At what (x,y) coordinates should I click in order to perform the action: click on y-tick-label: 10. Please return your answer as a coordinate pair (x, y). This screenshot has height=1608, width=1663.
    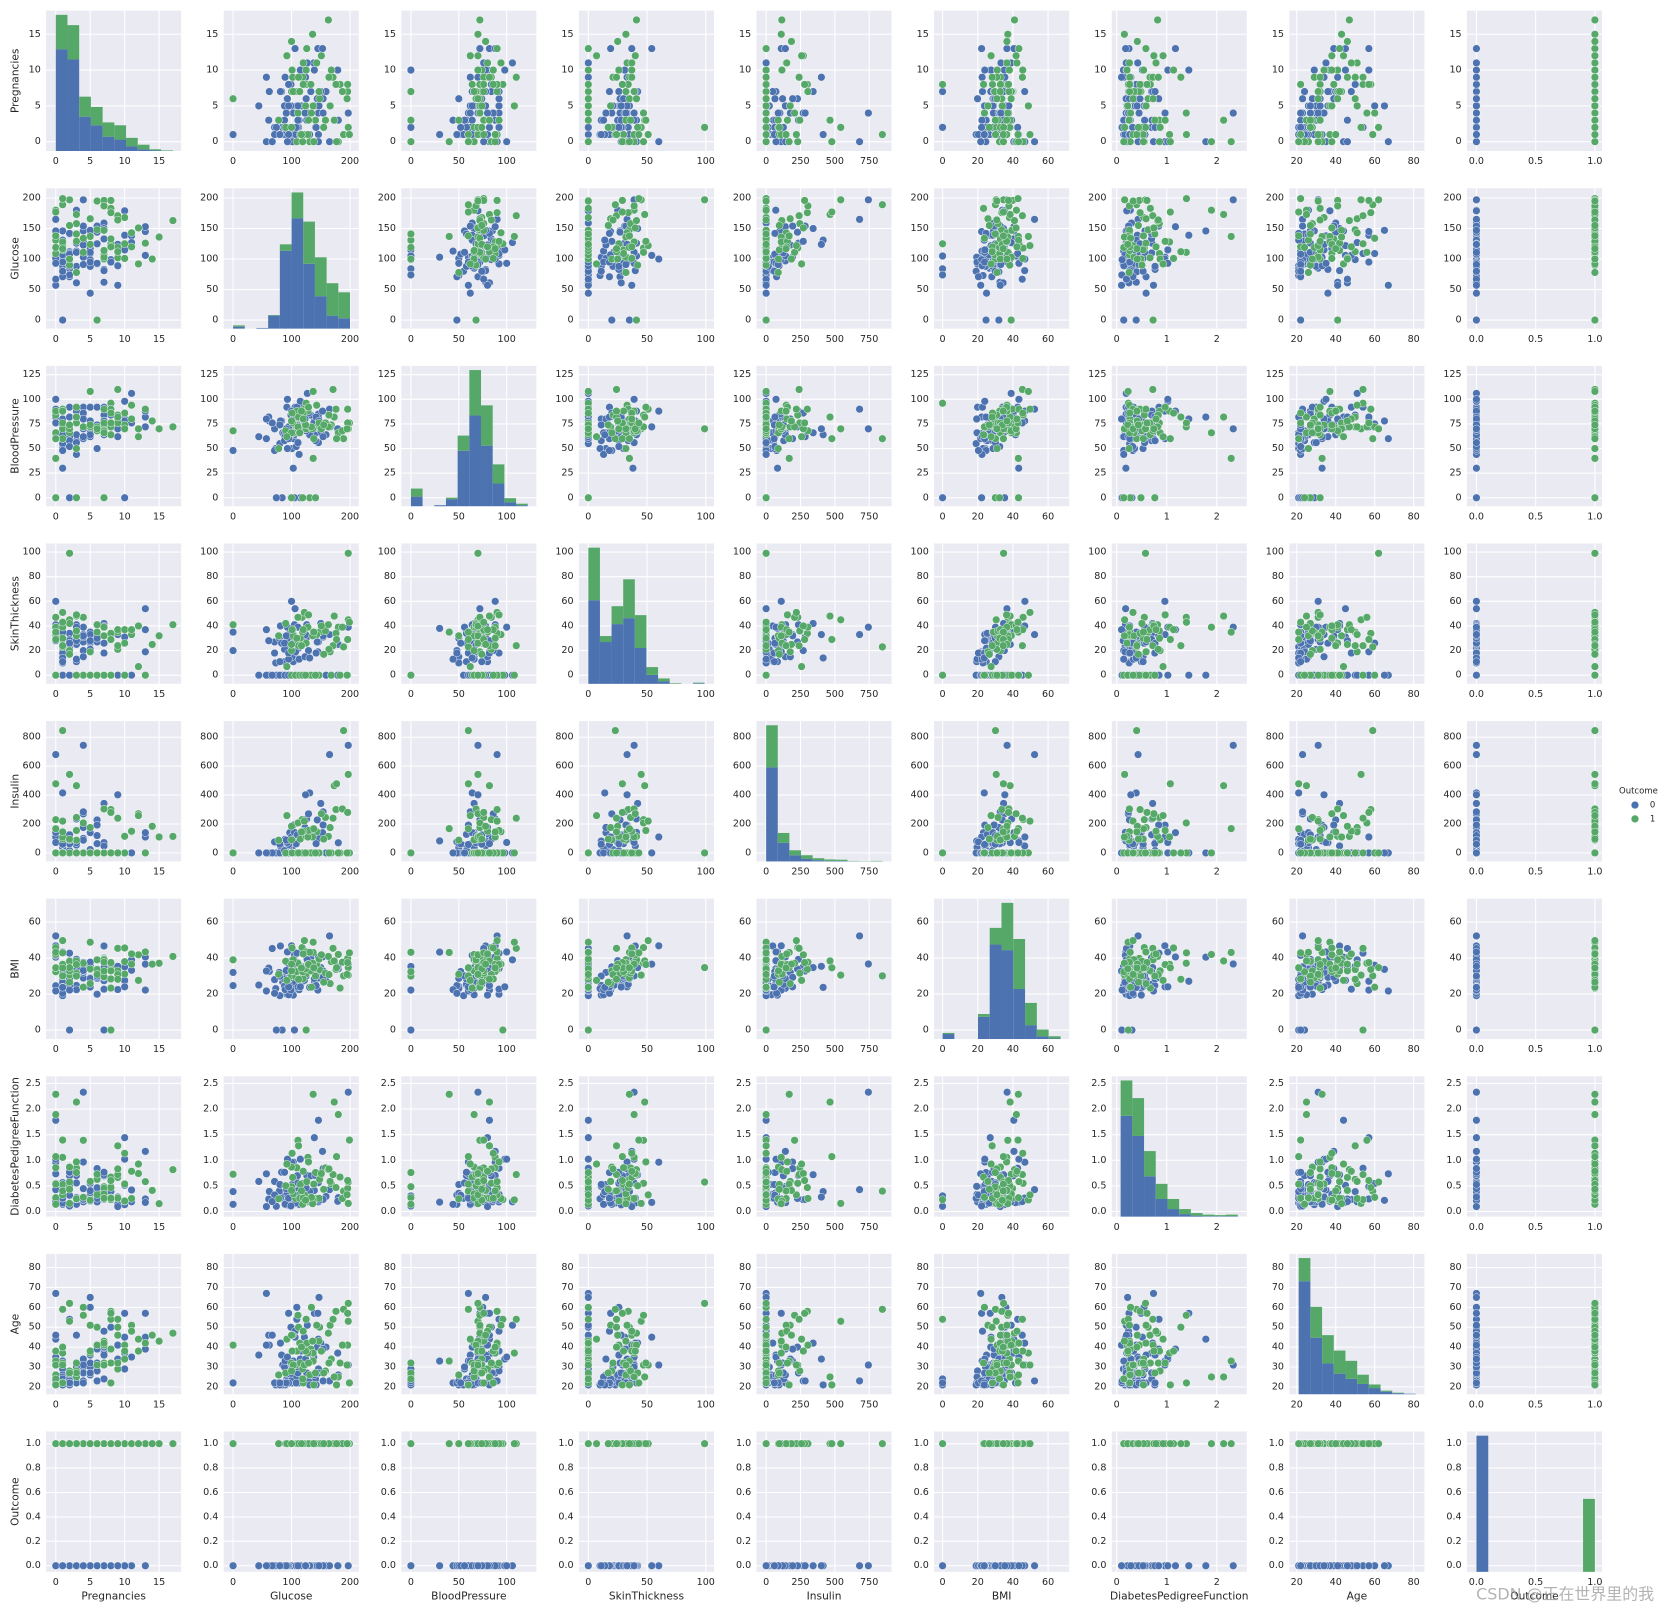
    Looking at the image, I should click on (212, 70).